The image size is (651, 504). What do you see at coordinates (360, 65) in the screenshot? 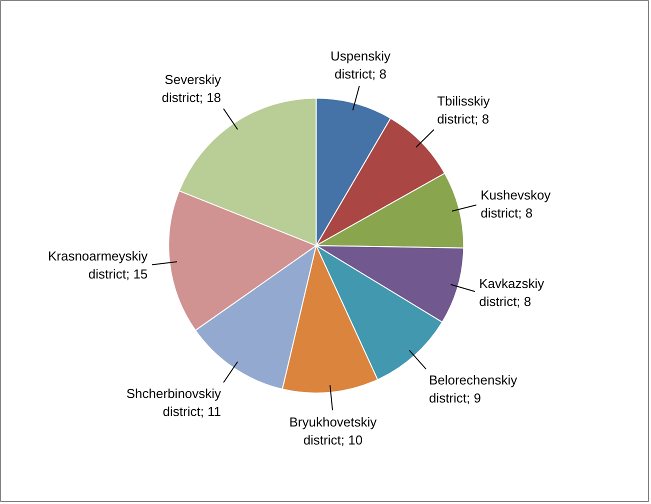
I see `slice-label: Uspenskiy district; 8` at bounding box center [360, 65].